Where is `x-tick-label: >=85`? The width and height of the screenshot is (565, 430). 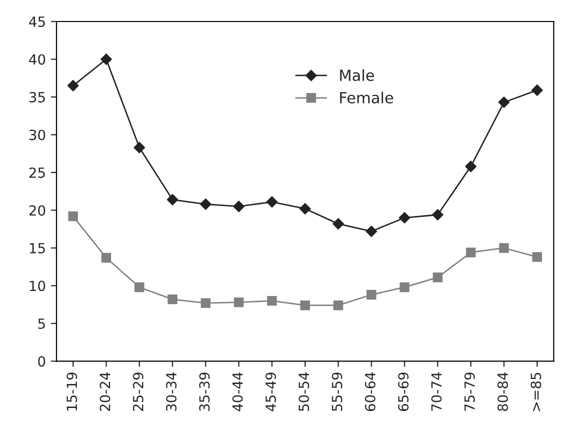 x-tick-label: >=85 is located at coordinates (536, 392).